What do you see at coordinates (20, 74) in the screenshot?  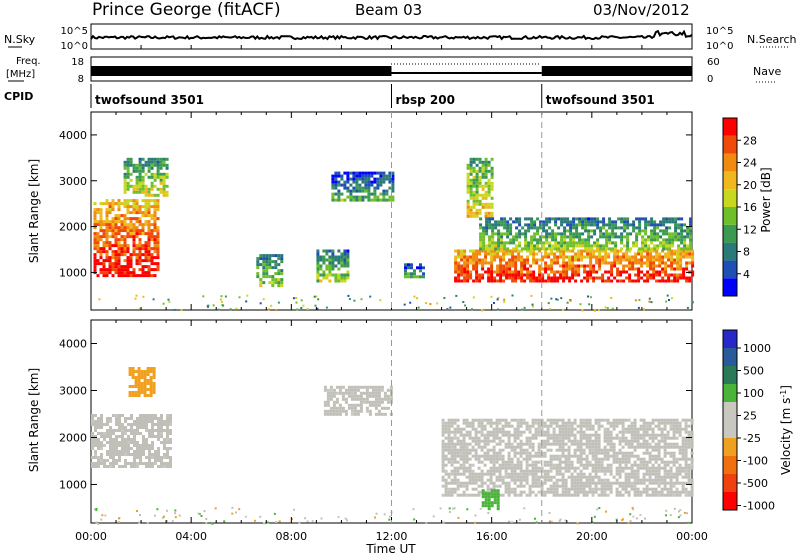 I see `freq-label-line2: [MHz]` at bounding box center [20, 74].